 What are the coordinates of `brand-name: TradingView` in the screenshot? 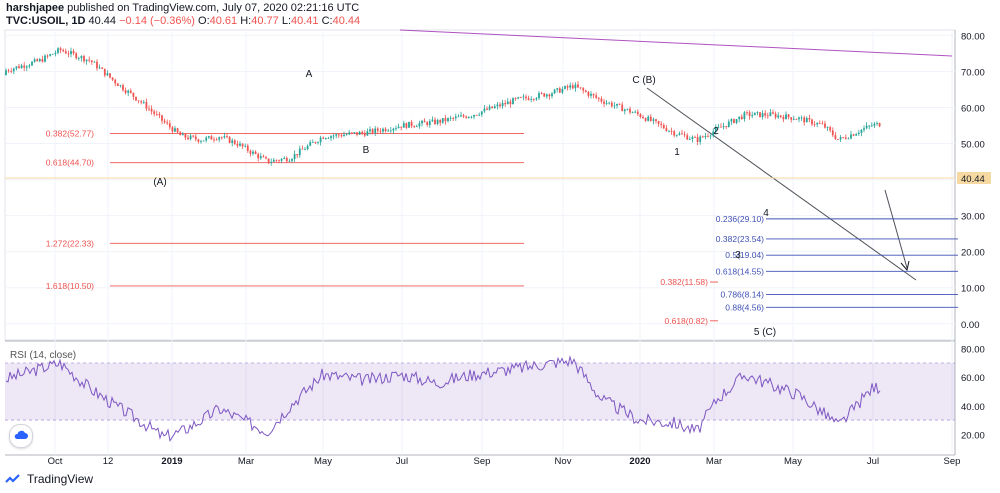 It's located at (60, 479).